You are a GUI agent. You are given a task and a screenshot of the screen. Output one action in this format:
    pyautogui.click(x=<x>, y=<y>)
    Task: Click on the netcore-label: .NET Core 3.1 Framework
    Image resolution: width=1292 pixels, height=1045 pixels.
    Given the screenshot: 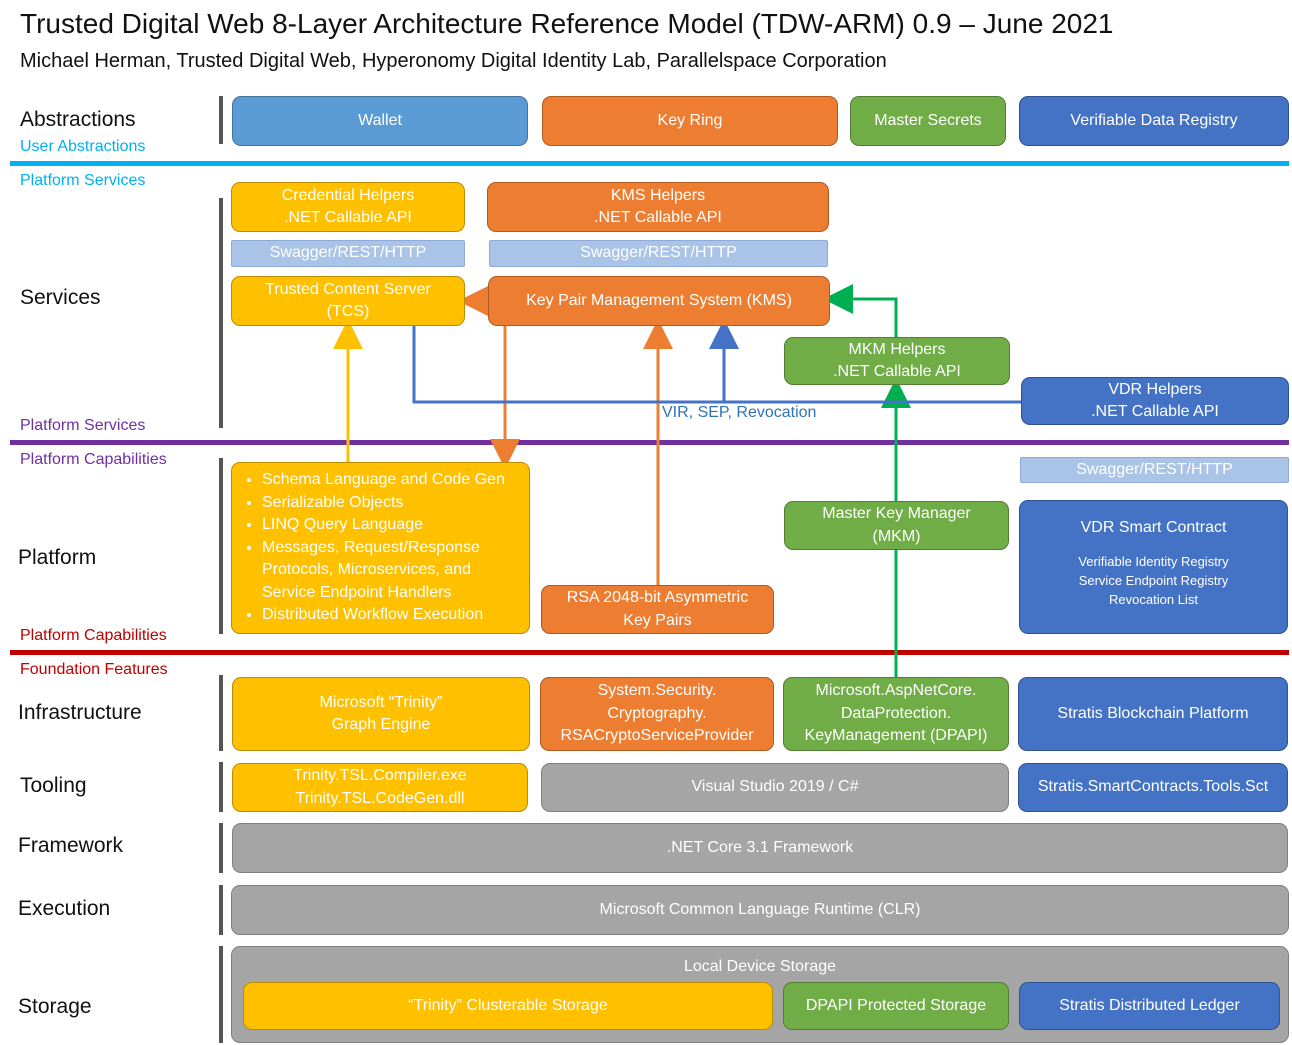 What is the action you would take?
    pyautogui.click(x=760, y=847)
    